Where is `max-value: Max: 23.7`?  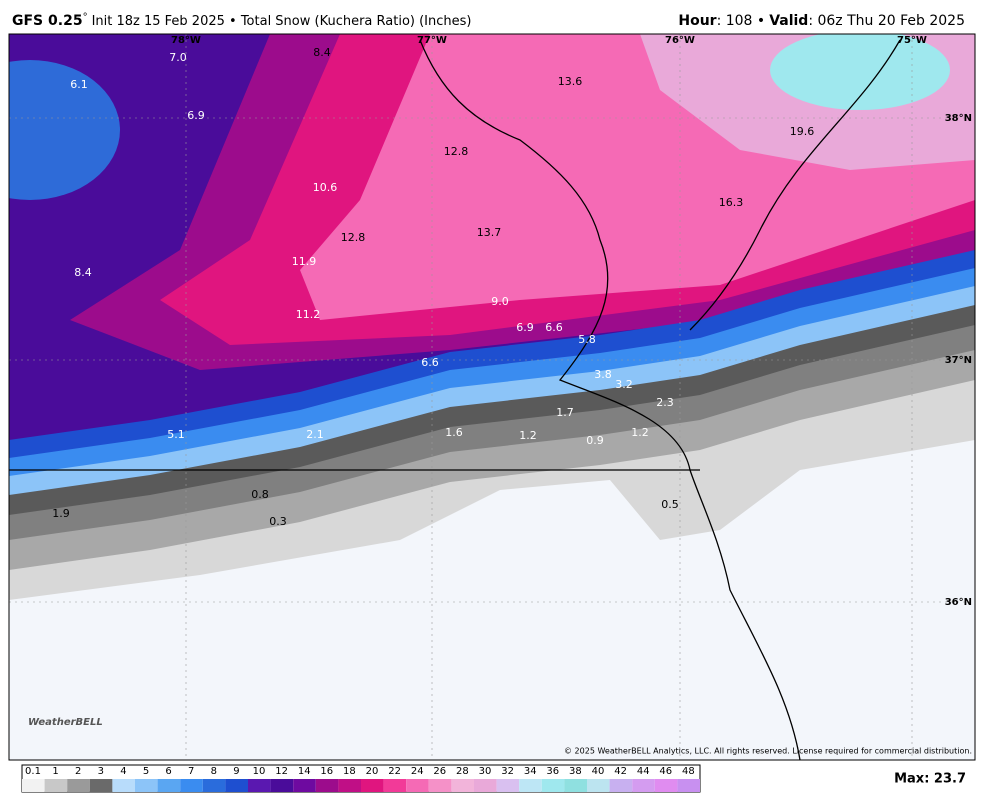 max-value: Max: 23.7 is located at coordinates (930, 779).